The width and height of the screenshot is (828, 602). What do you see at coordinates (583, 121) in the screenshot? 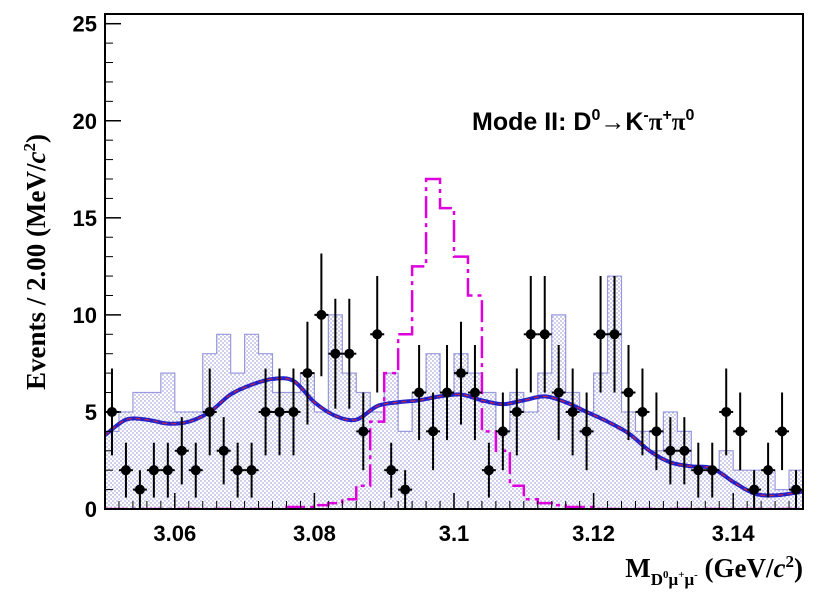
I see `mode-annotation: Mode II: D0→K-π+π0` at bounding box center [583, 121].